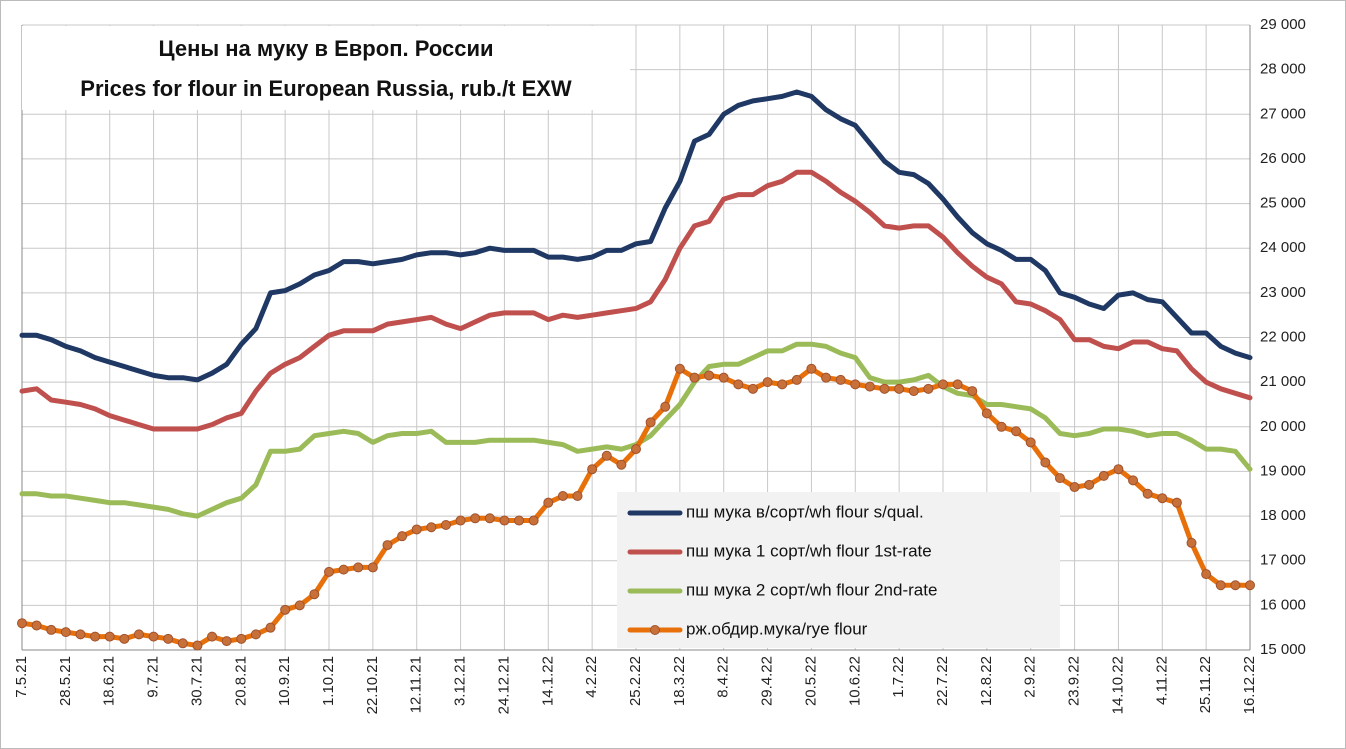  What do you see at coordinates (767, 681) in the screenshot?
I see `x-tick-label: 29.4.22` at bounding box center [767, 681].